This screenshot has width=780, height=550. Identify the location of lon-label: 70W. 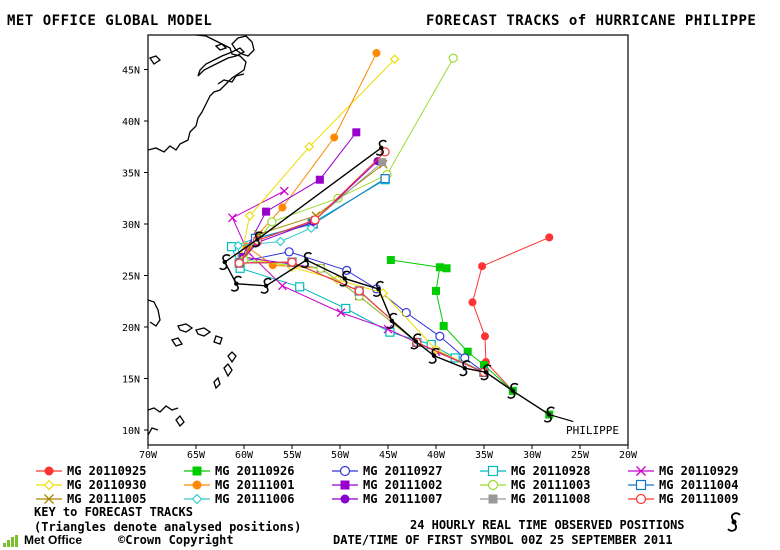
(148, 455).